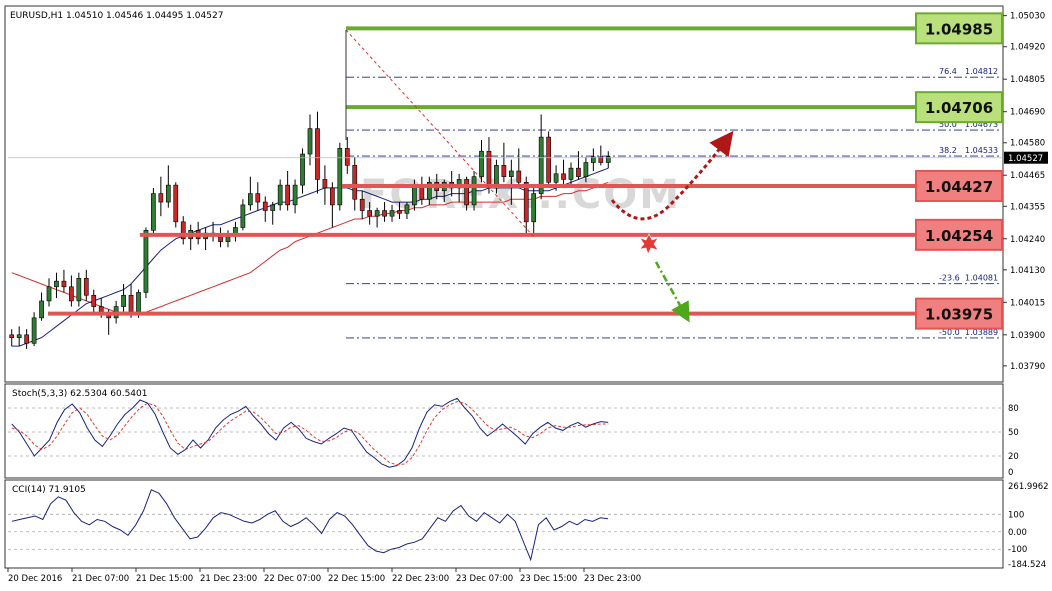 Image resolution: width=1052 pixels, height=591 pixels. Describe the element at coordinates (1027, 565) in the screenshot. I see `cci-tick-label: -184.524` at that location.